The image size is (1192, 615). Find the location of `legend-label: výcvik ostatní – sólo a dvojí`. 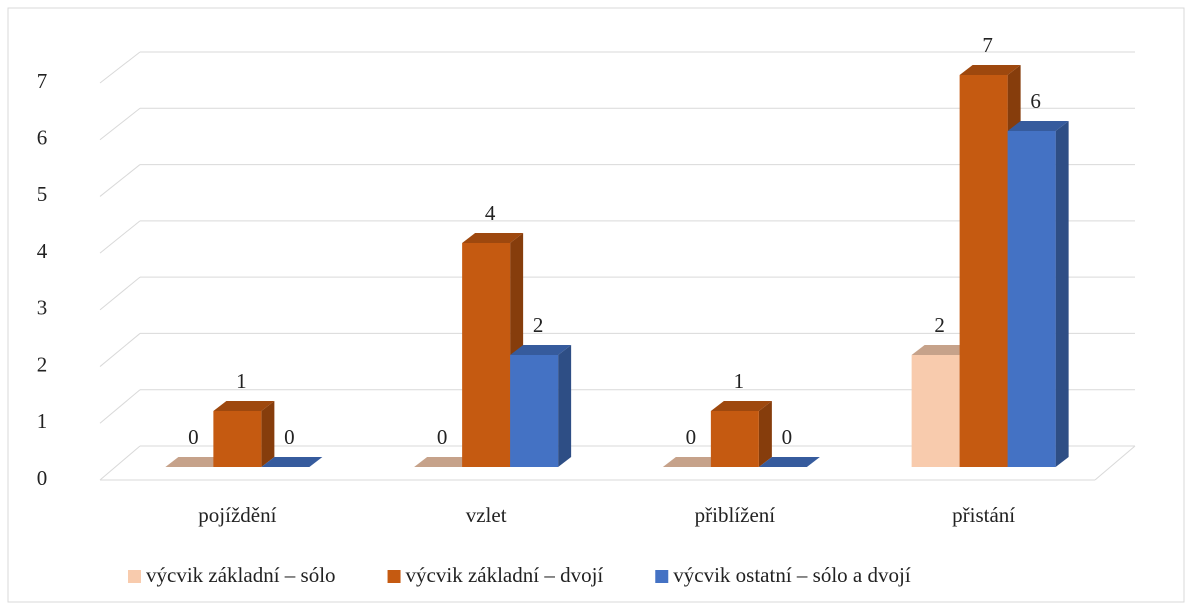

legend-label: výcvik ostatní – sólo a dvojí is located at coordinates (792, 575).